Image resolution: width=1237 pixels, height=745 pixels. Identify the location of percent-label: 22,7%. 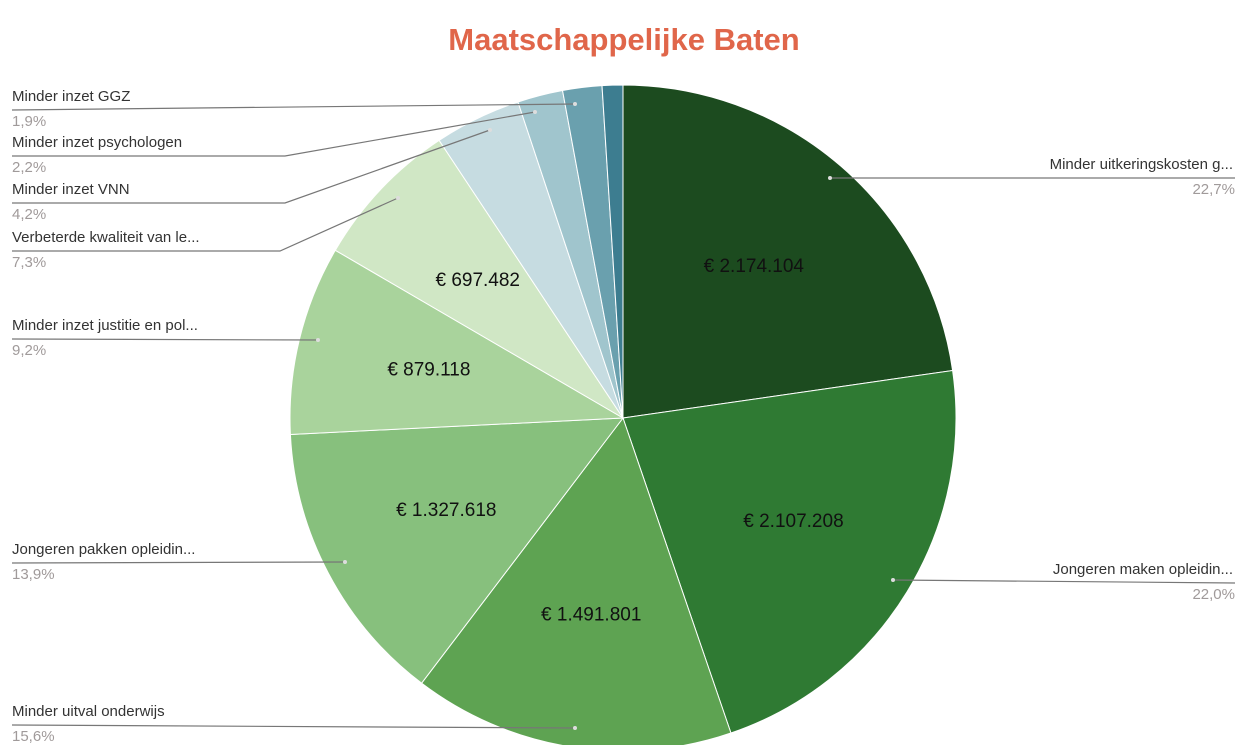
(1213, 189).